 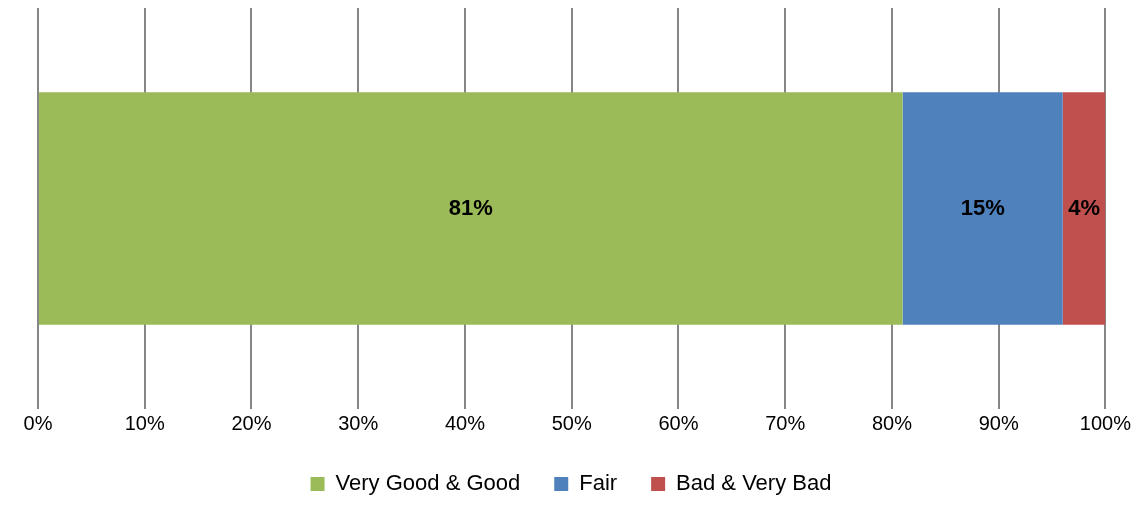 What do you see at coordinates (998, 422) in the screenshot?
I see `x-tick-label: 90%` at bounding box center [998, 422].